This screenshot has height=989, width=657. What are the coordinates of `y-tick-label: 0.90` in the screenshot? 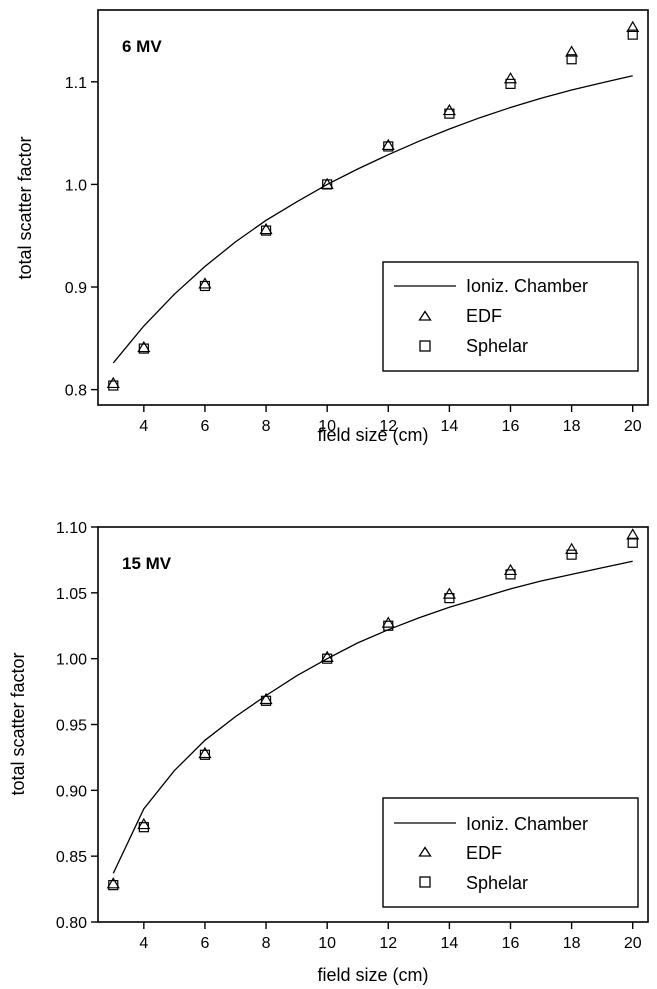 It's located at (71, 791).